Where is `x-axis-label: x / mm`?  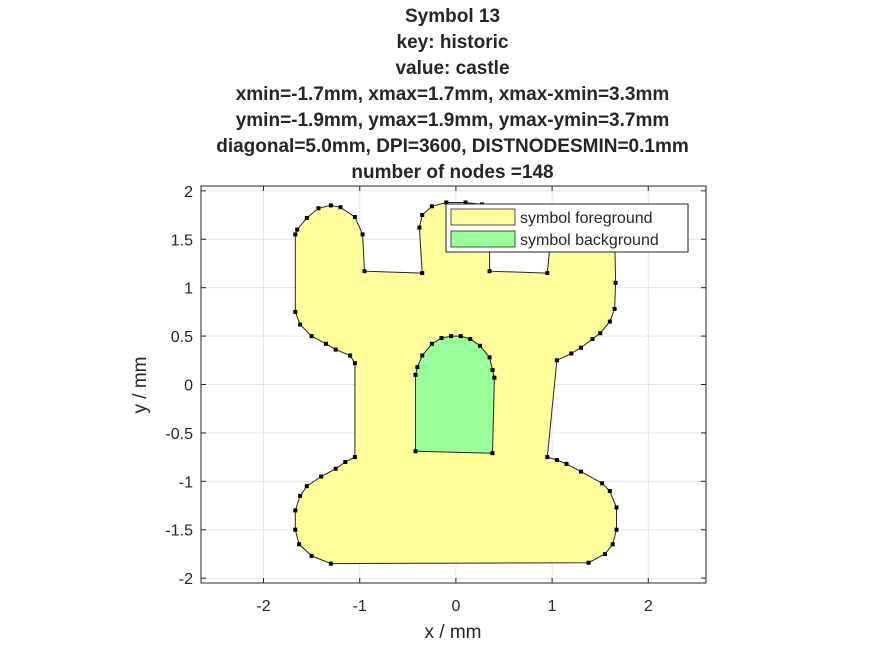 x-axis-label: x / mm is located at coordinates (453, 632).